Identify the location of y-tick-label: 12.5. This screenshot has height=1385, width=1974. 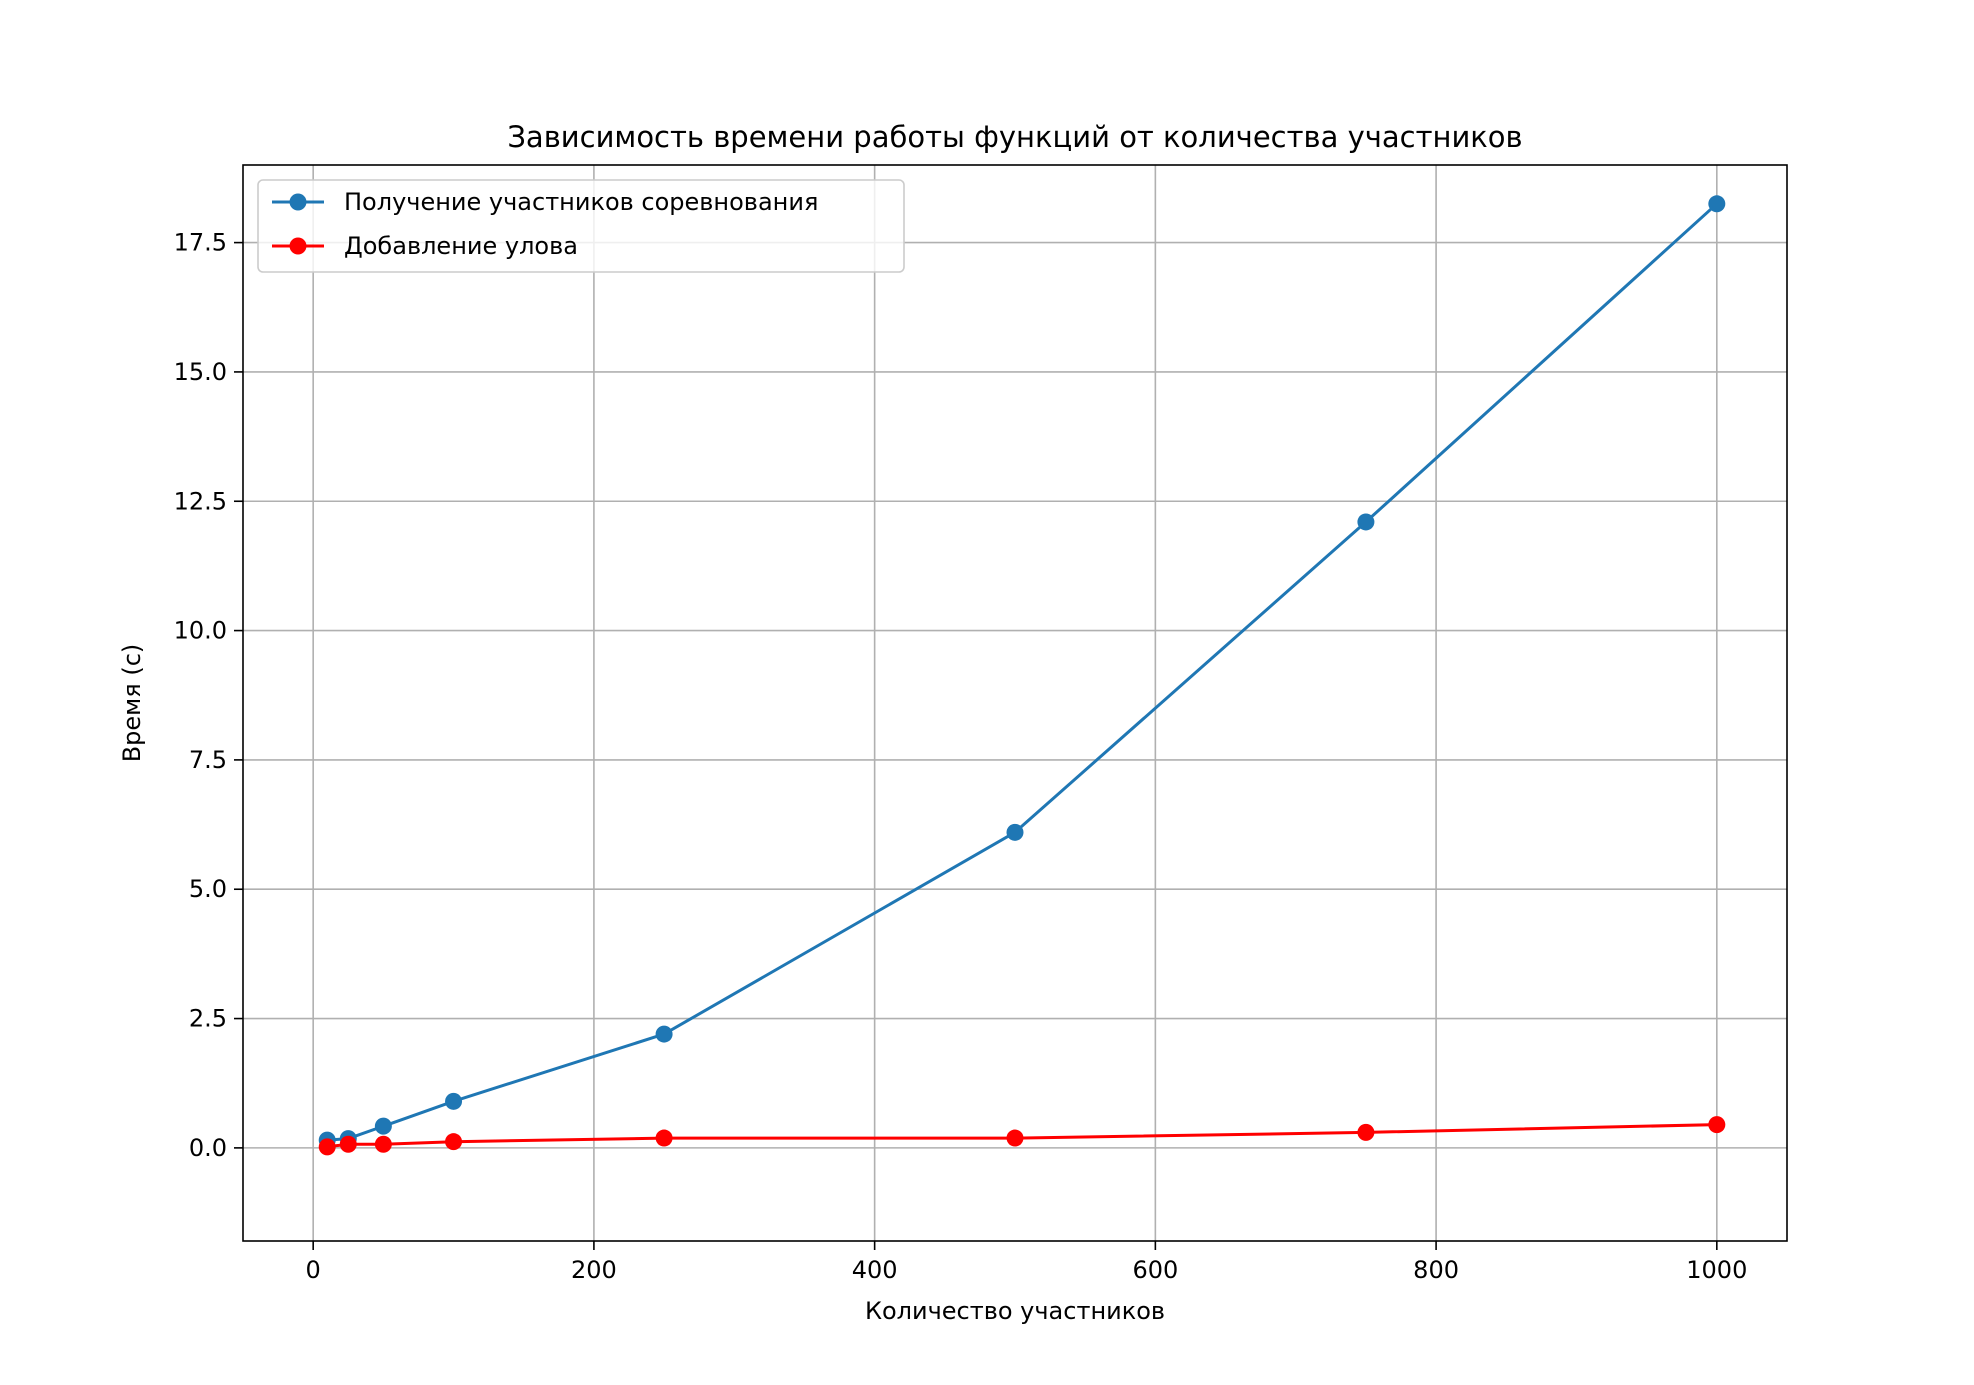
(200, 501).